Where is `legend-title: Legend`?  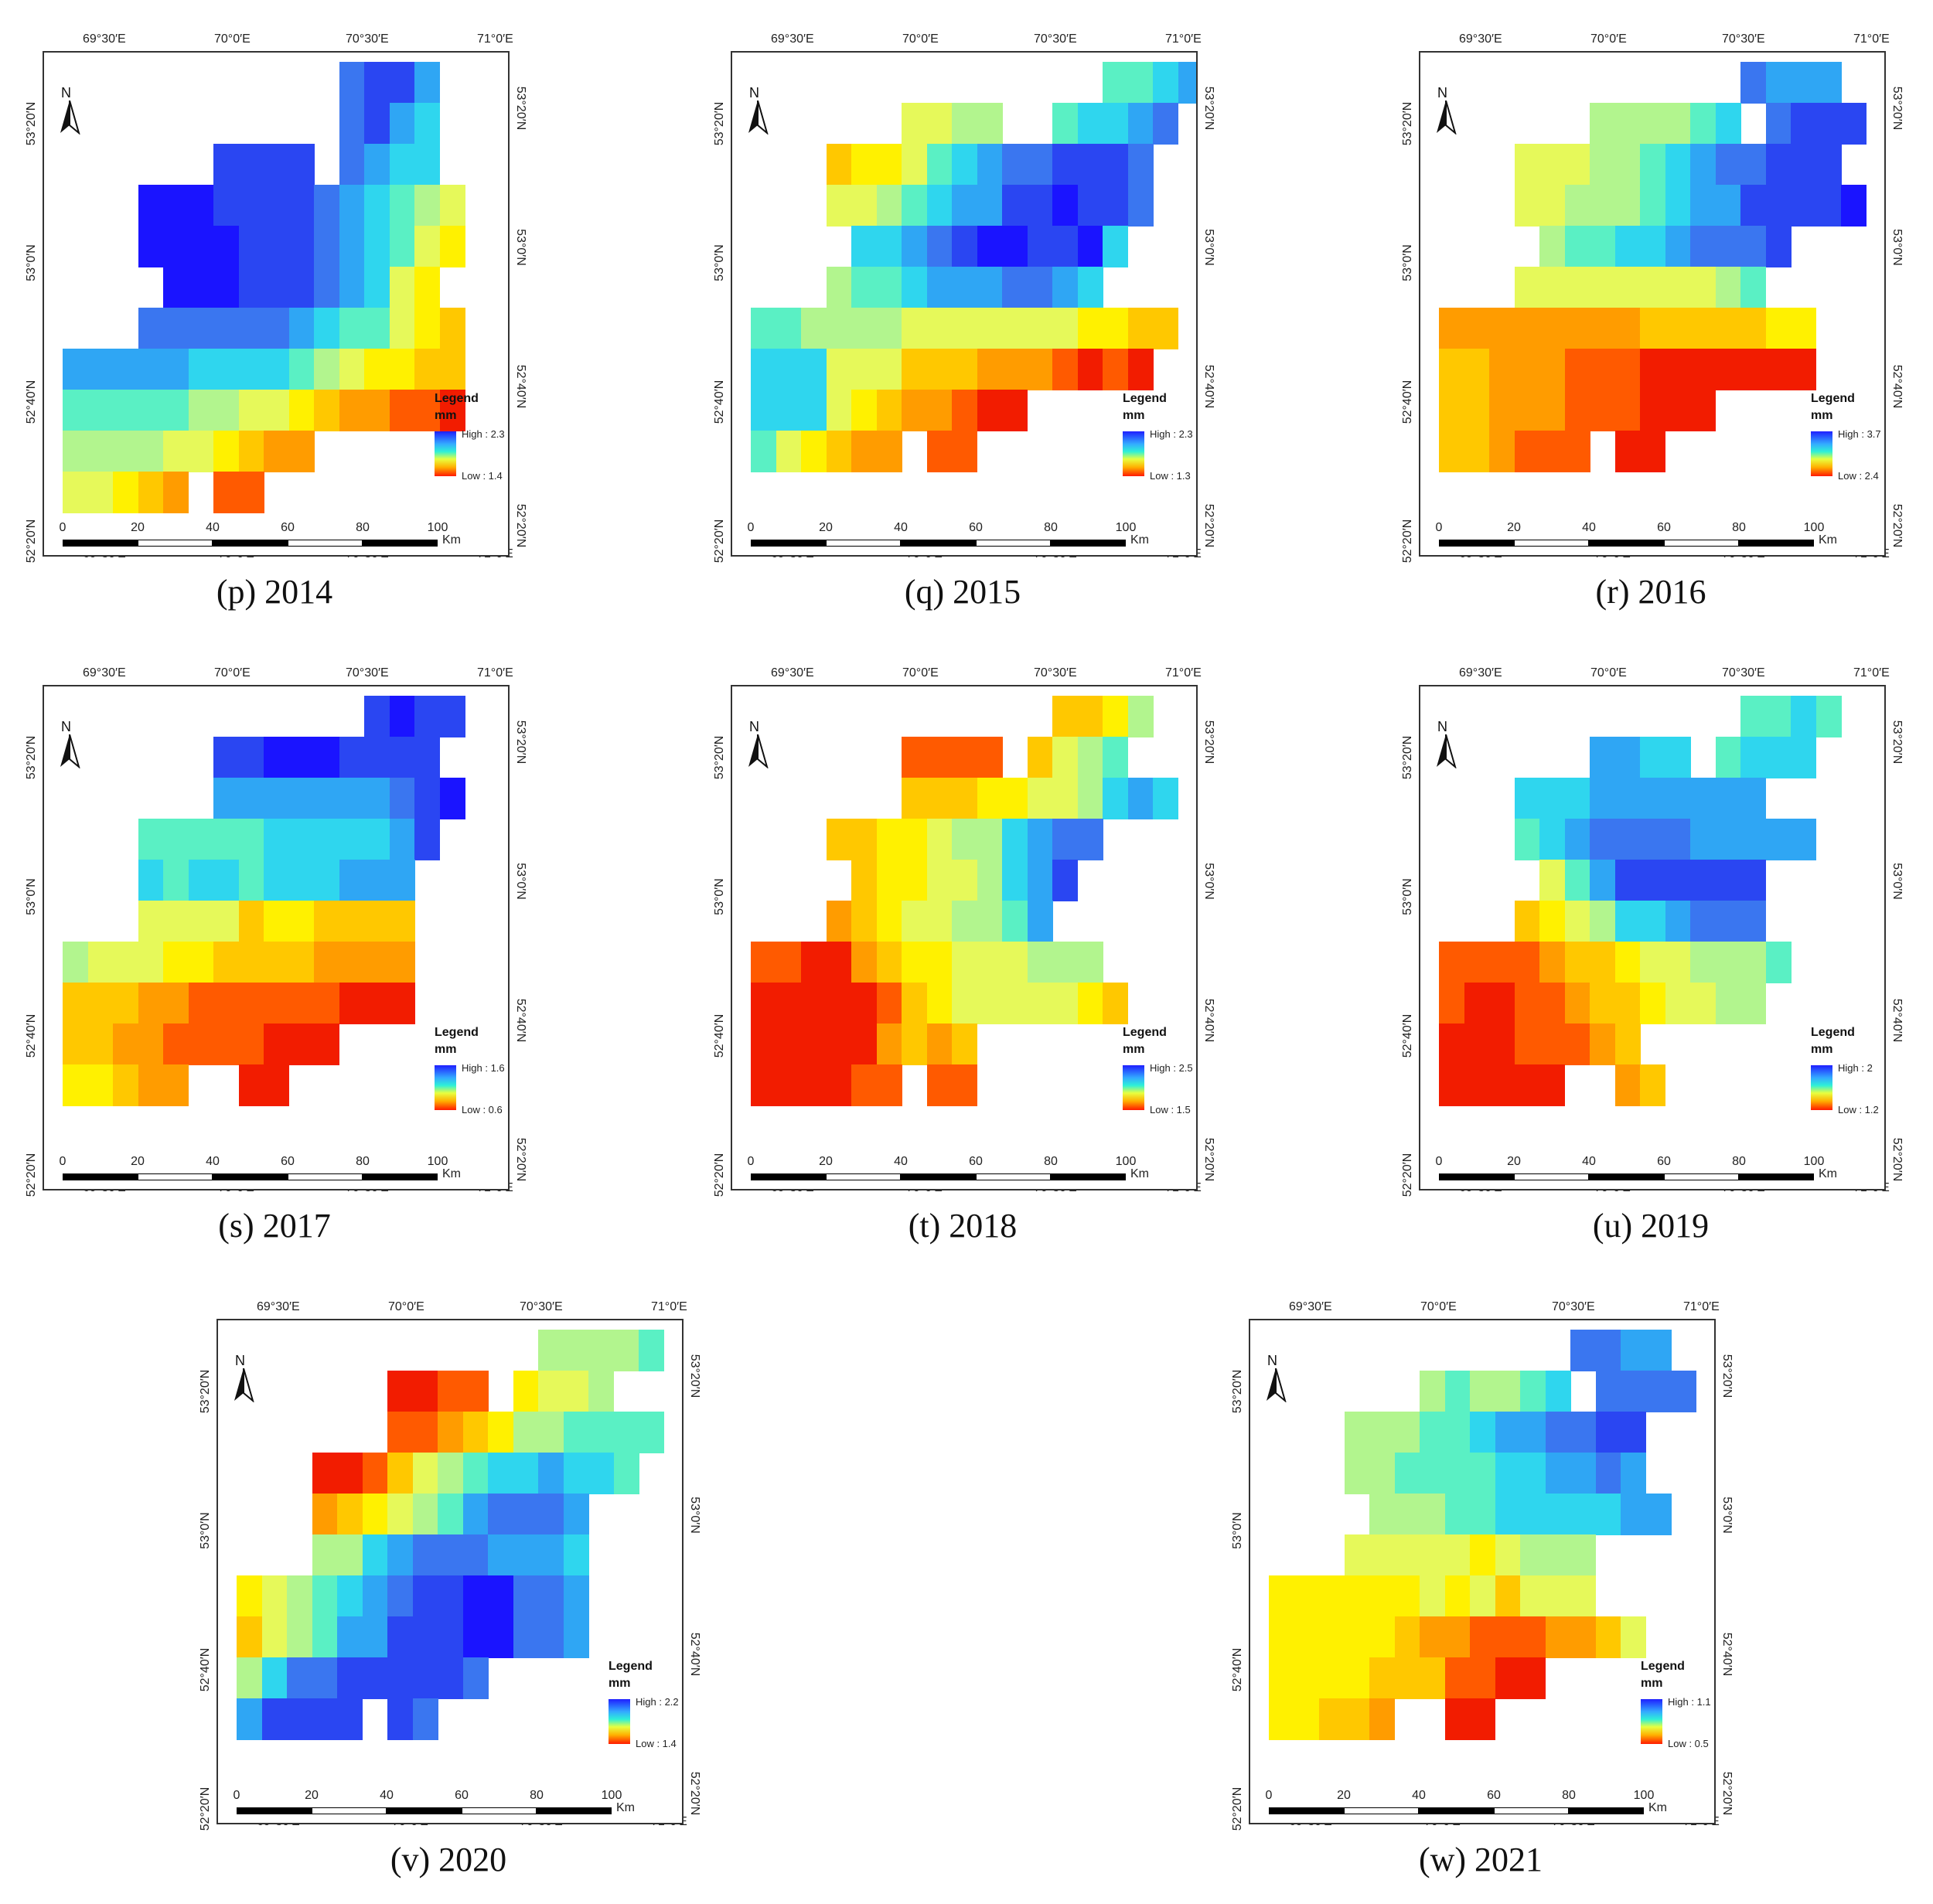 legend-title: Legend is located at coordinates (1663, 1666).